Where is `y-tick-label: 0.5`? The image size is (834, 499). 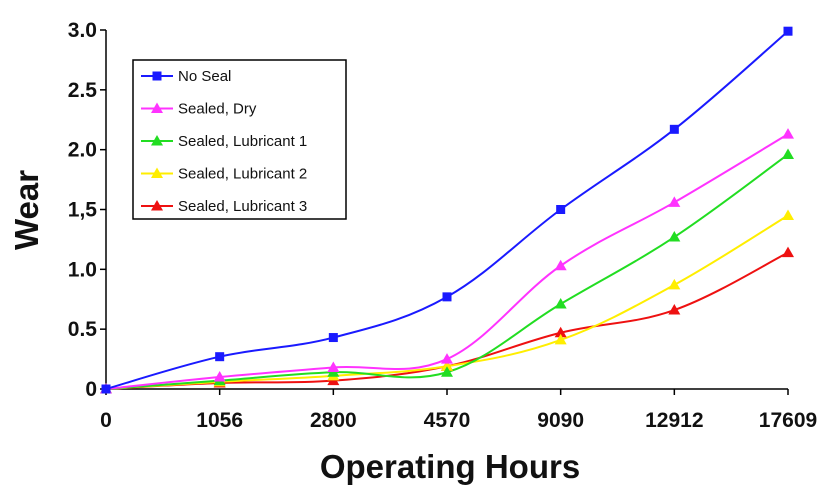 y-tick-label: 0.5 is located at coordinates (83, 329).